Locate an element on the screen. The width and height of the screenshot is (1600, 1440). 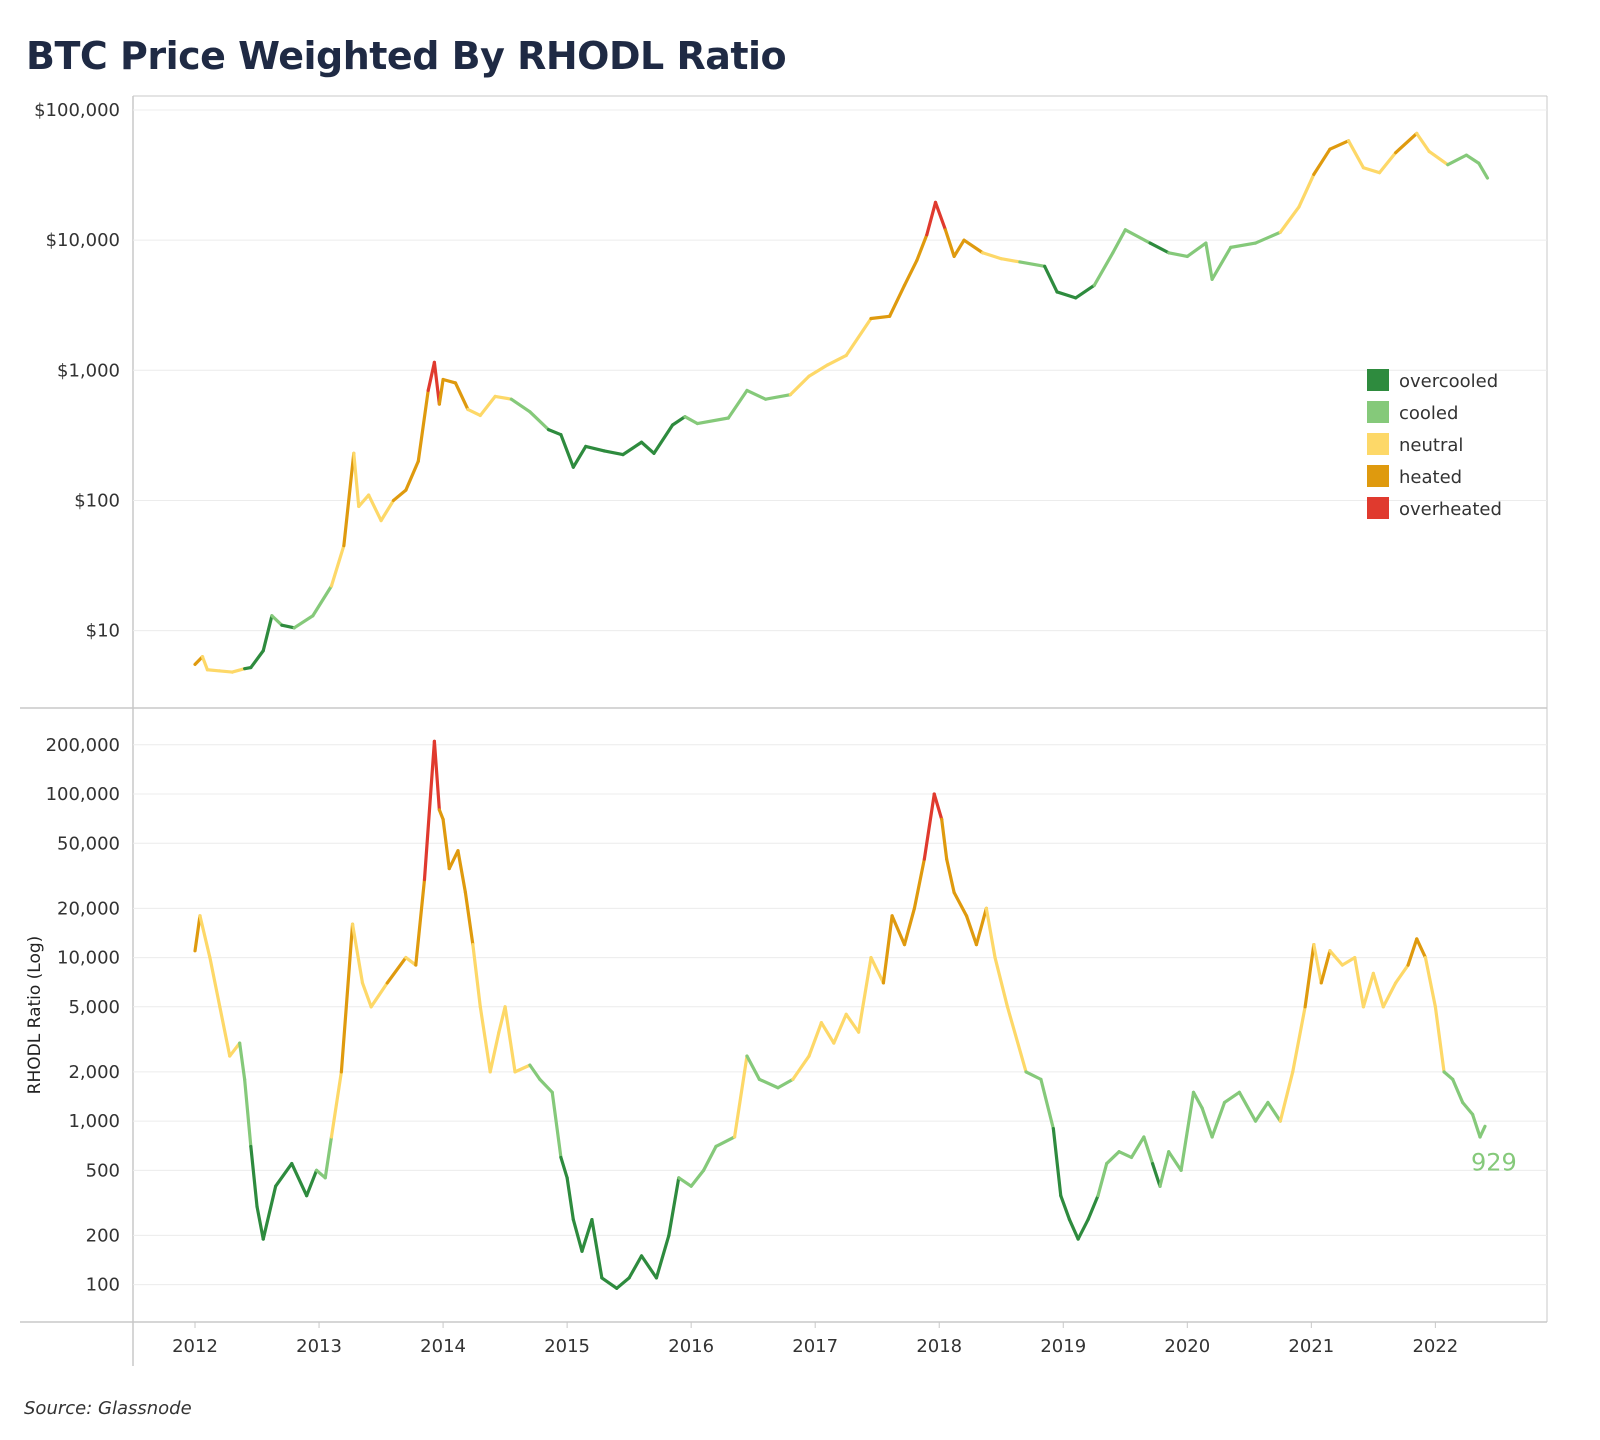
x-tick-label: 2019 is located at coordinates (1063, 1346).